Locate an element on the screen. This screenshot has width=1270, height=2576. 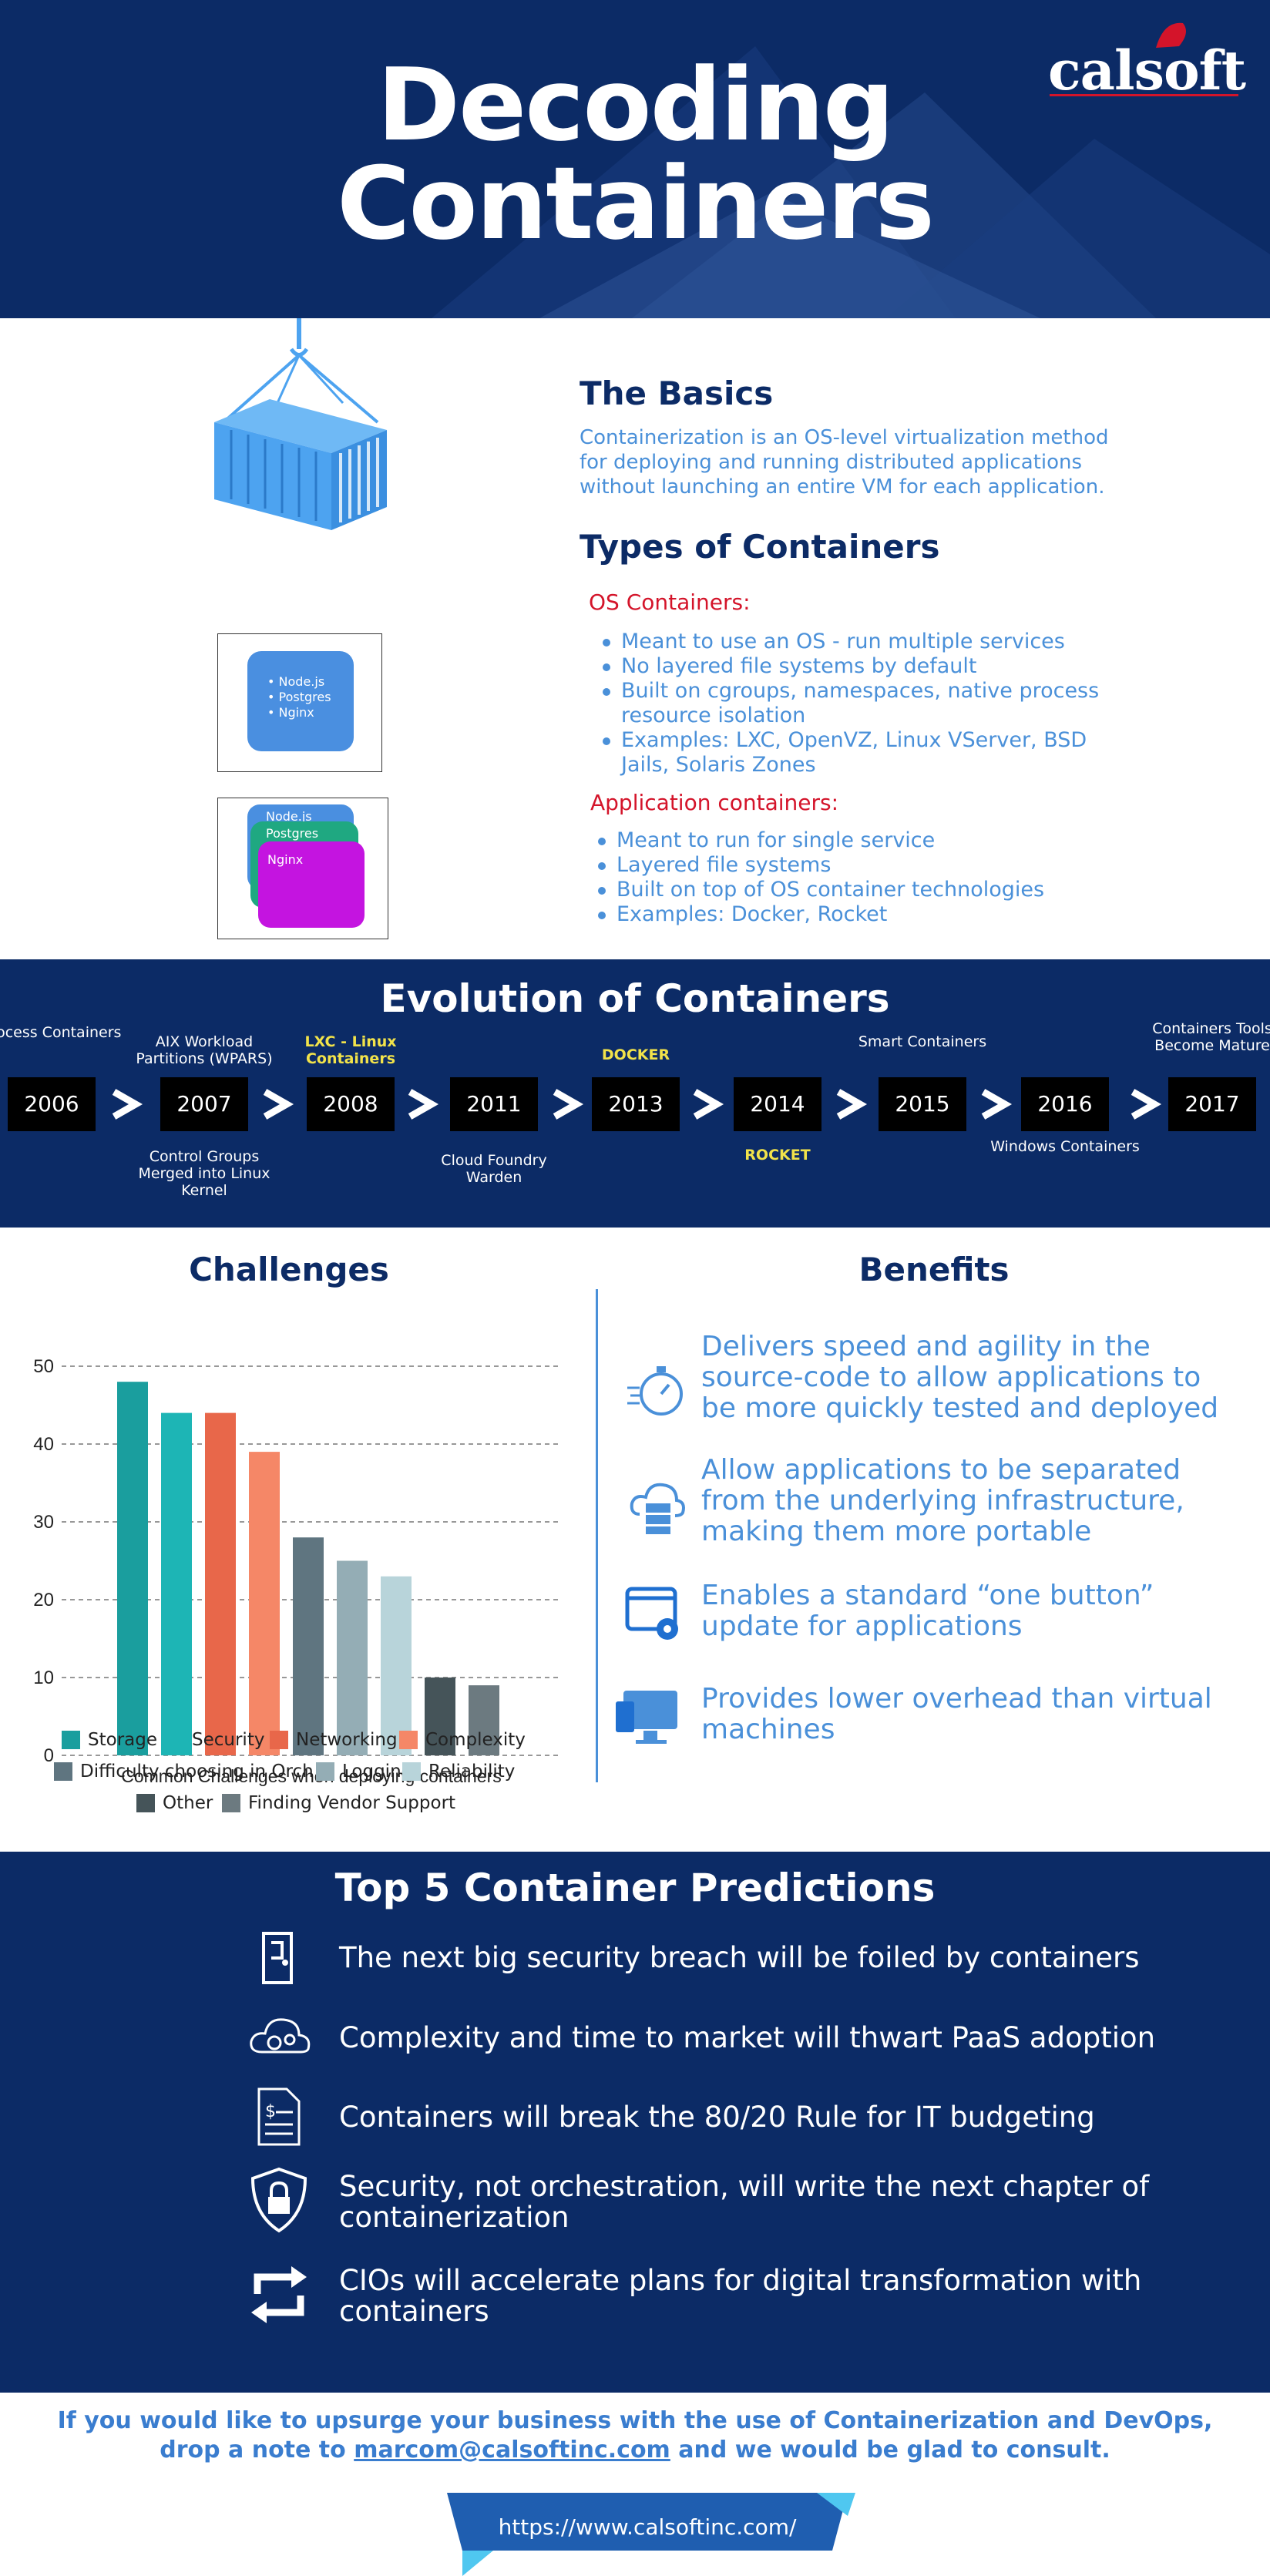
year-2016: 2016 is located at coordinates (1065, 1104).